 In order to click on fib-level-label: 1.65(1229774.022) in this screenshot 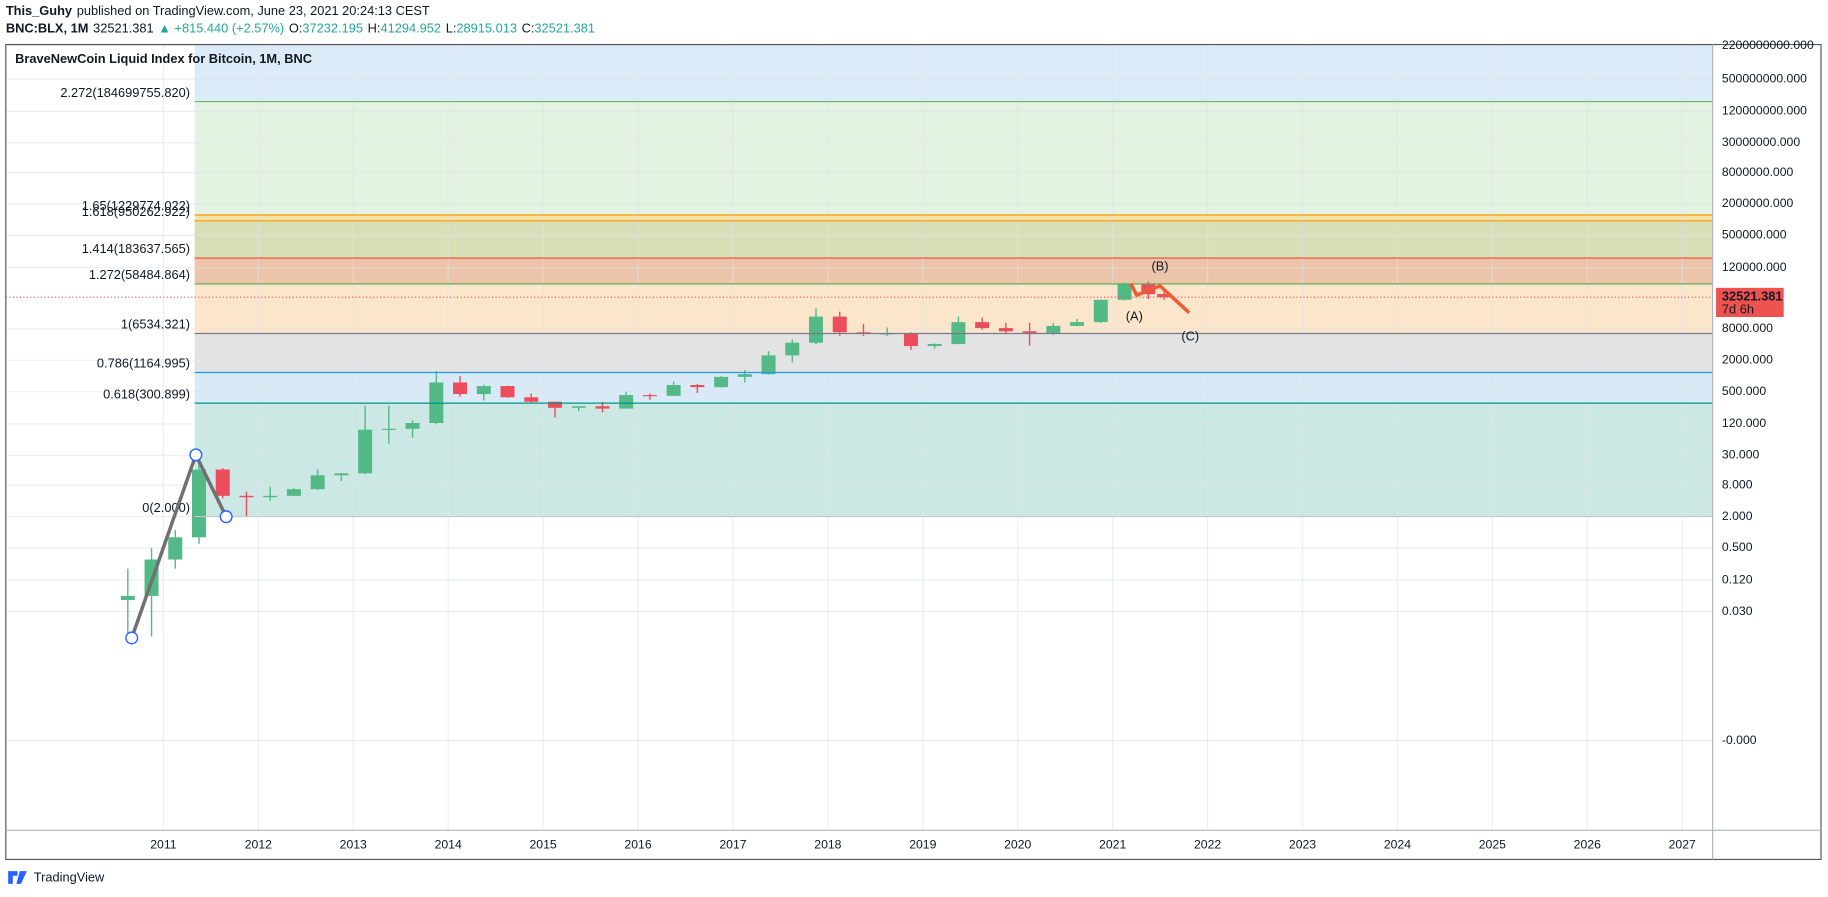, I will do `click(136, 205)`.